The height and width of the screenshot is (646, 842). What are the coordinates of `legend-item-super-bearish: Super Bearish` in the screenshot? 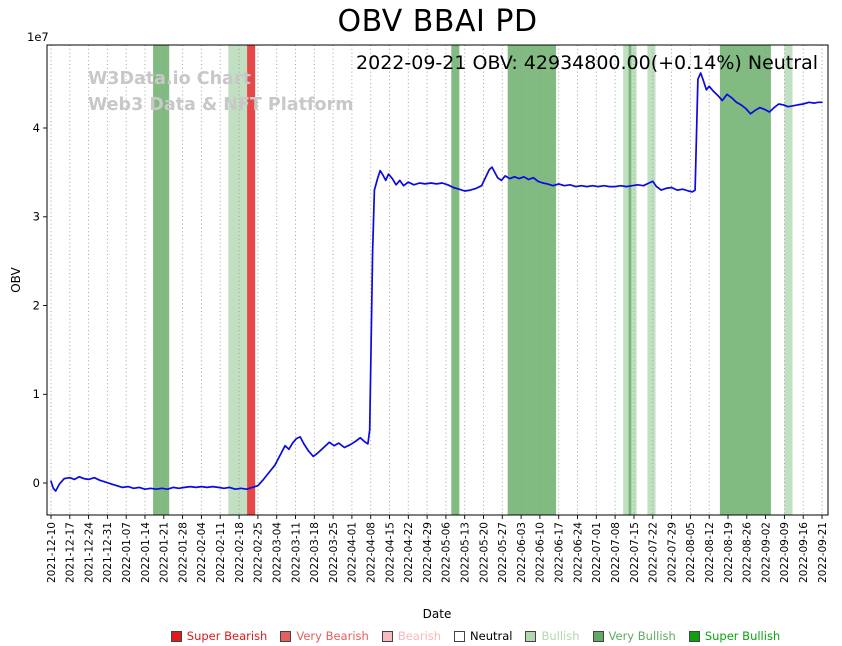 It's located at (219, 636).